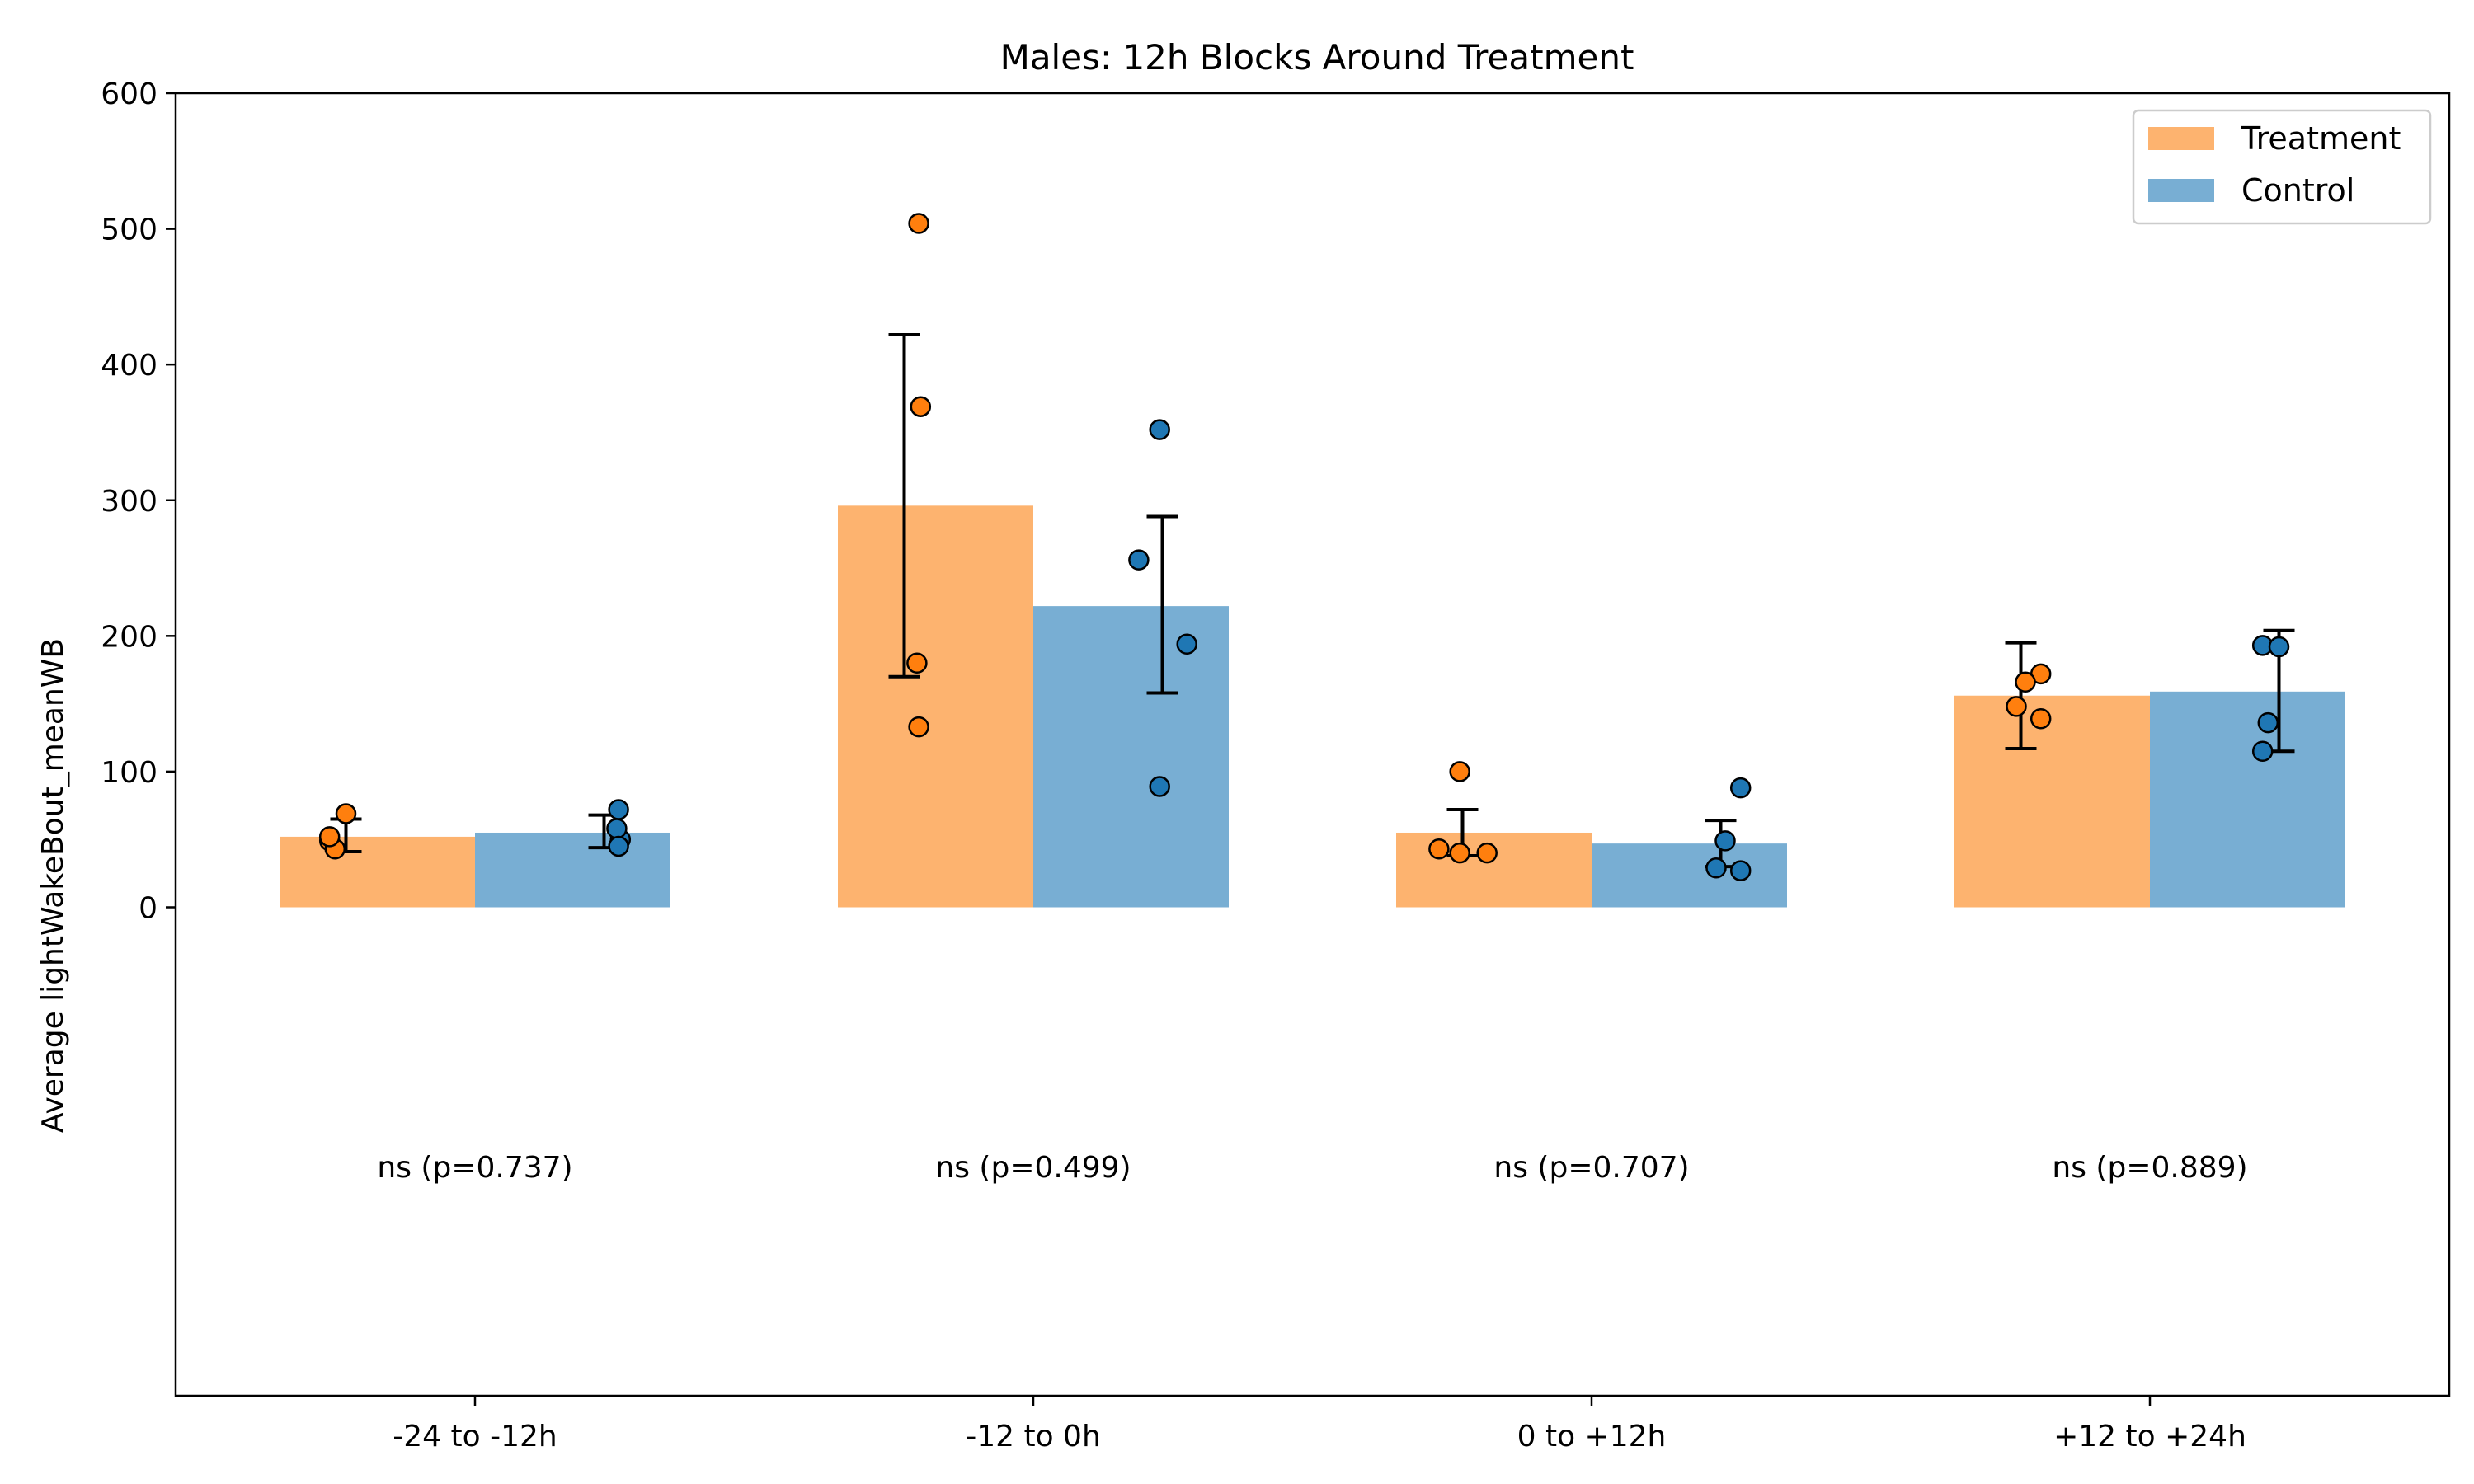 The height and width of the screenshot is (1484, 2474). I want to click on x-tick-label-2: 0 to +12h, so click(1592, 1436).